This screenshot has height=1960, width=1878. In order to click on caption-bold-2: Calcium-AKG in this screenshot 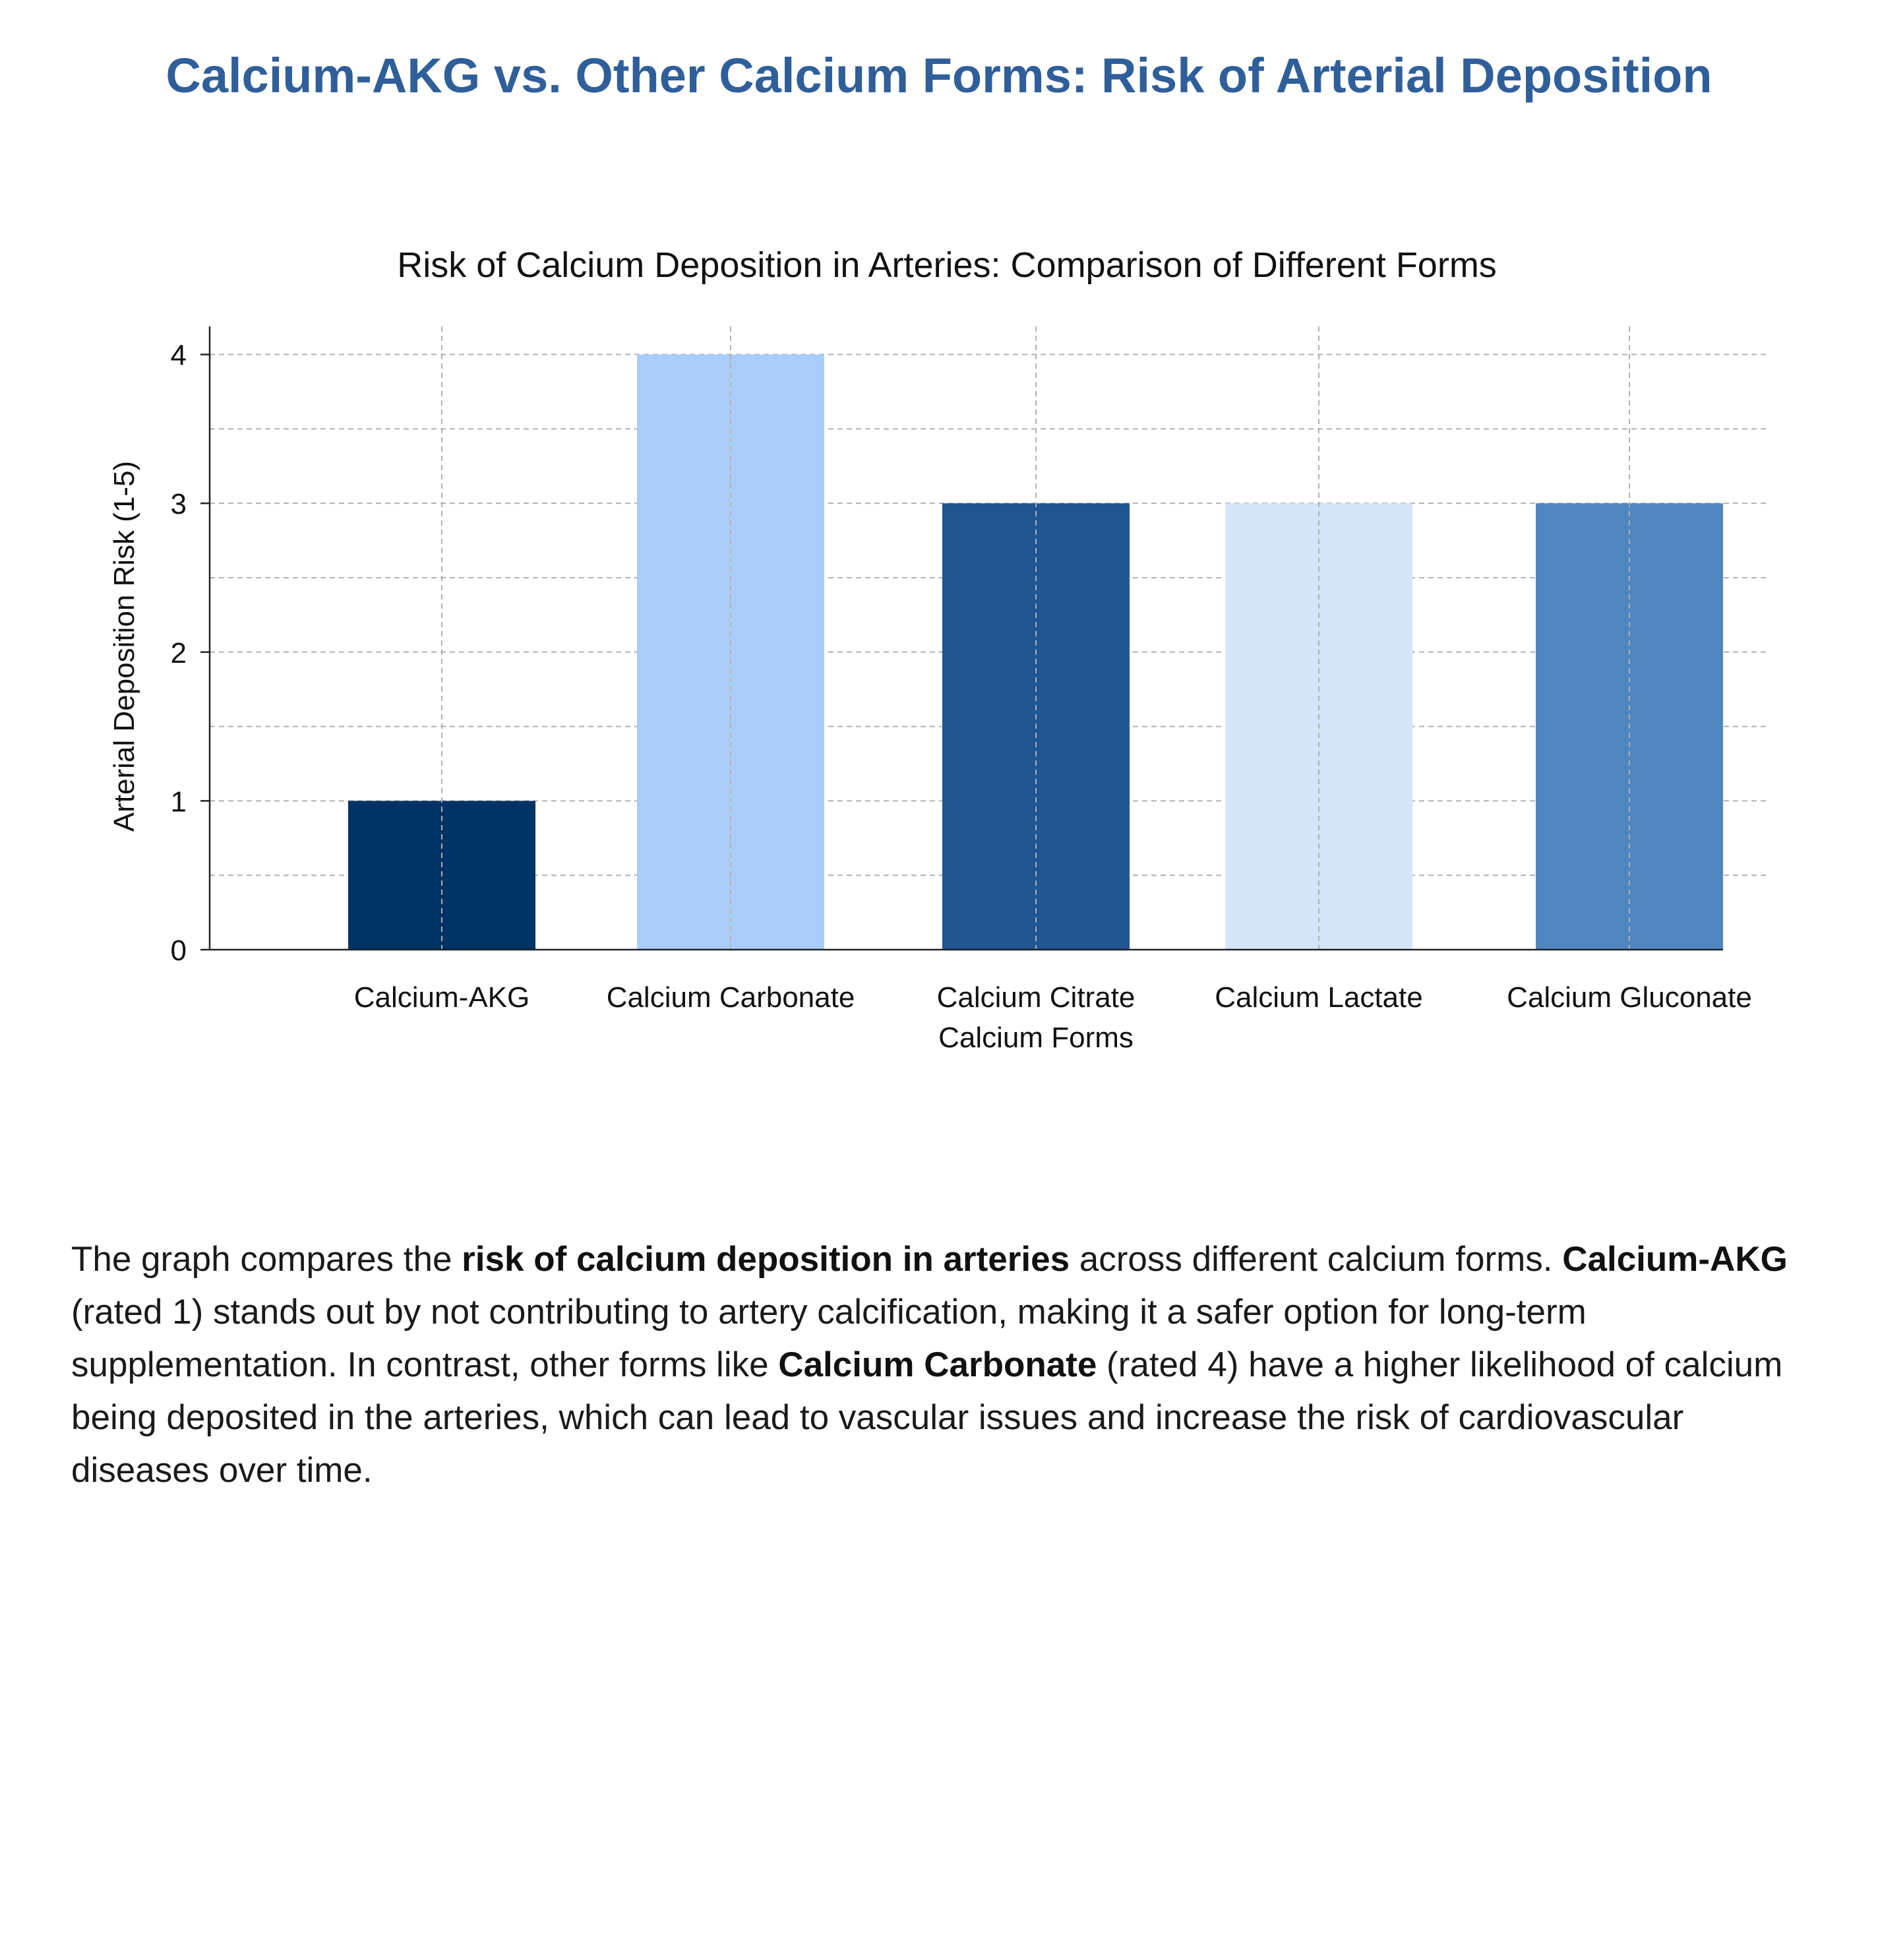, I will do `click(1675, 1259)`.